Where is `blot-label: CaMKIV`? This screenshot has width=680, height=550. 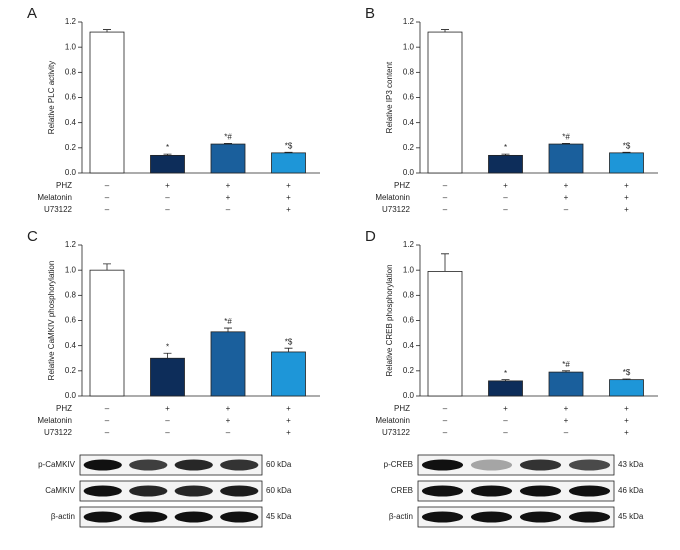 blot-label: CaMKIV is located at coordinates (60, 490).